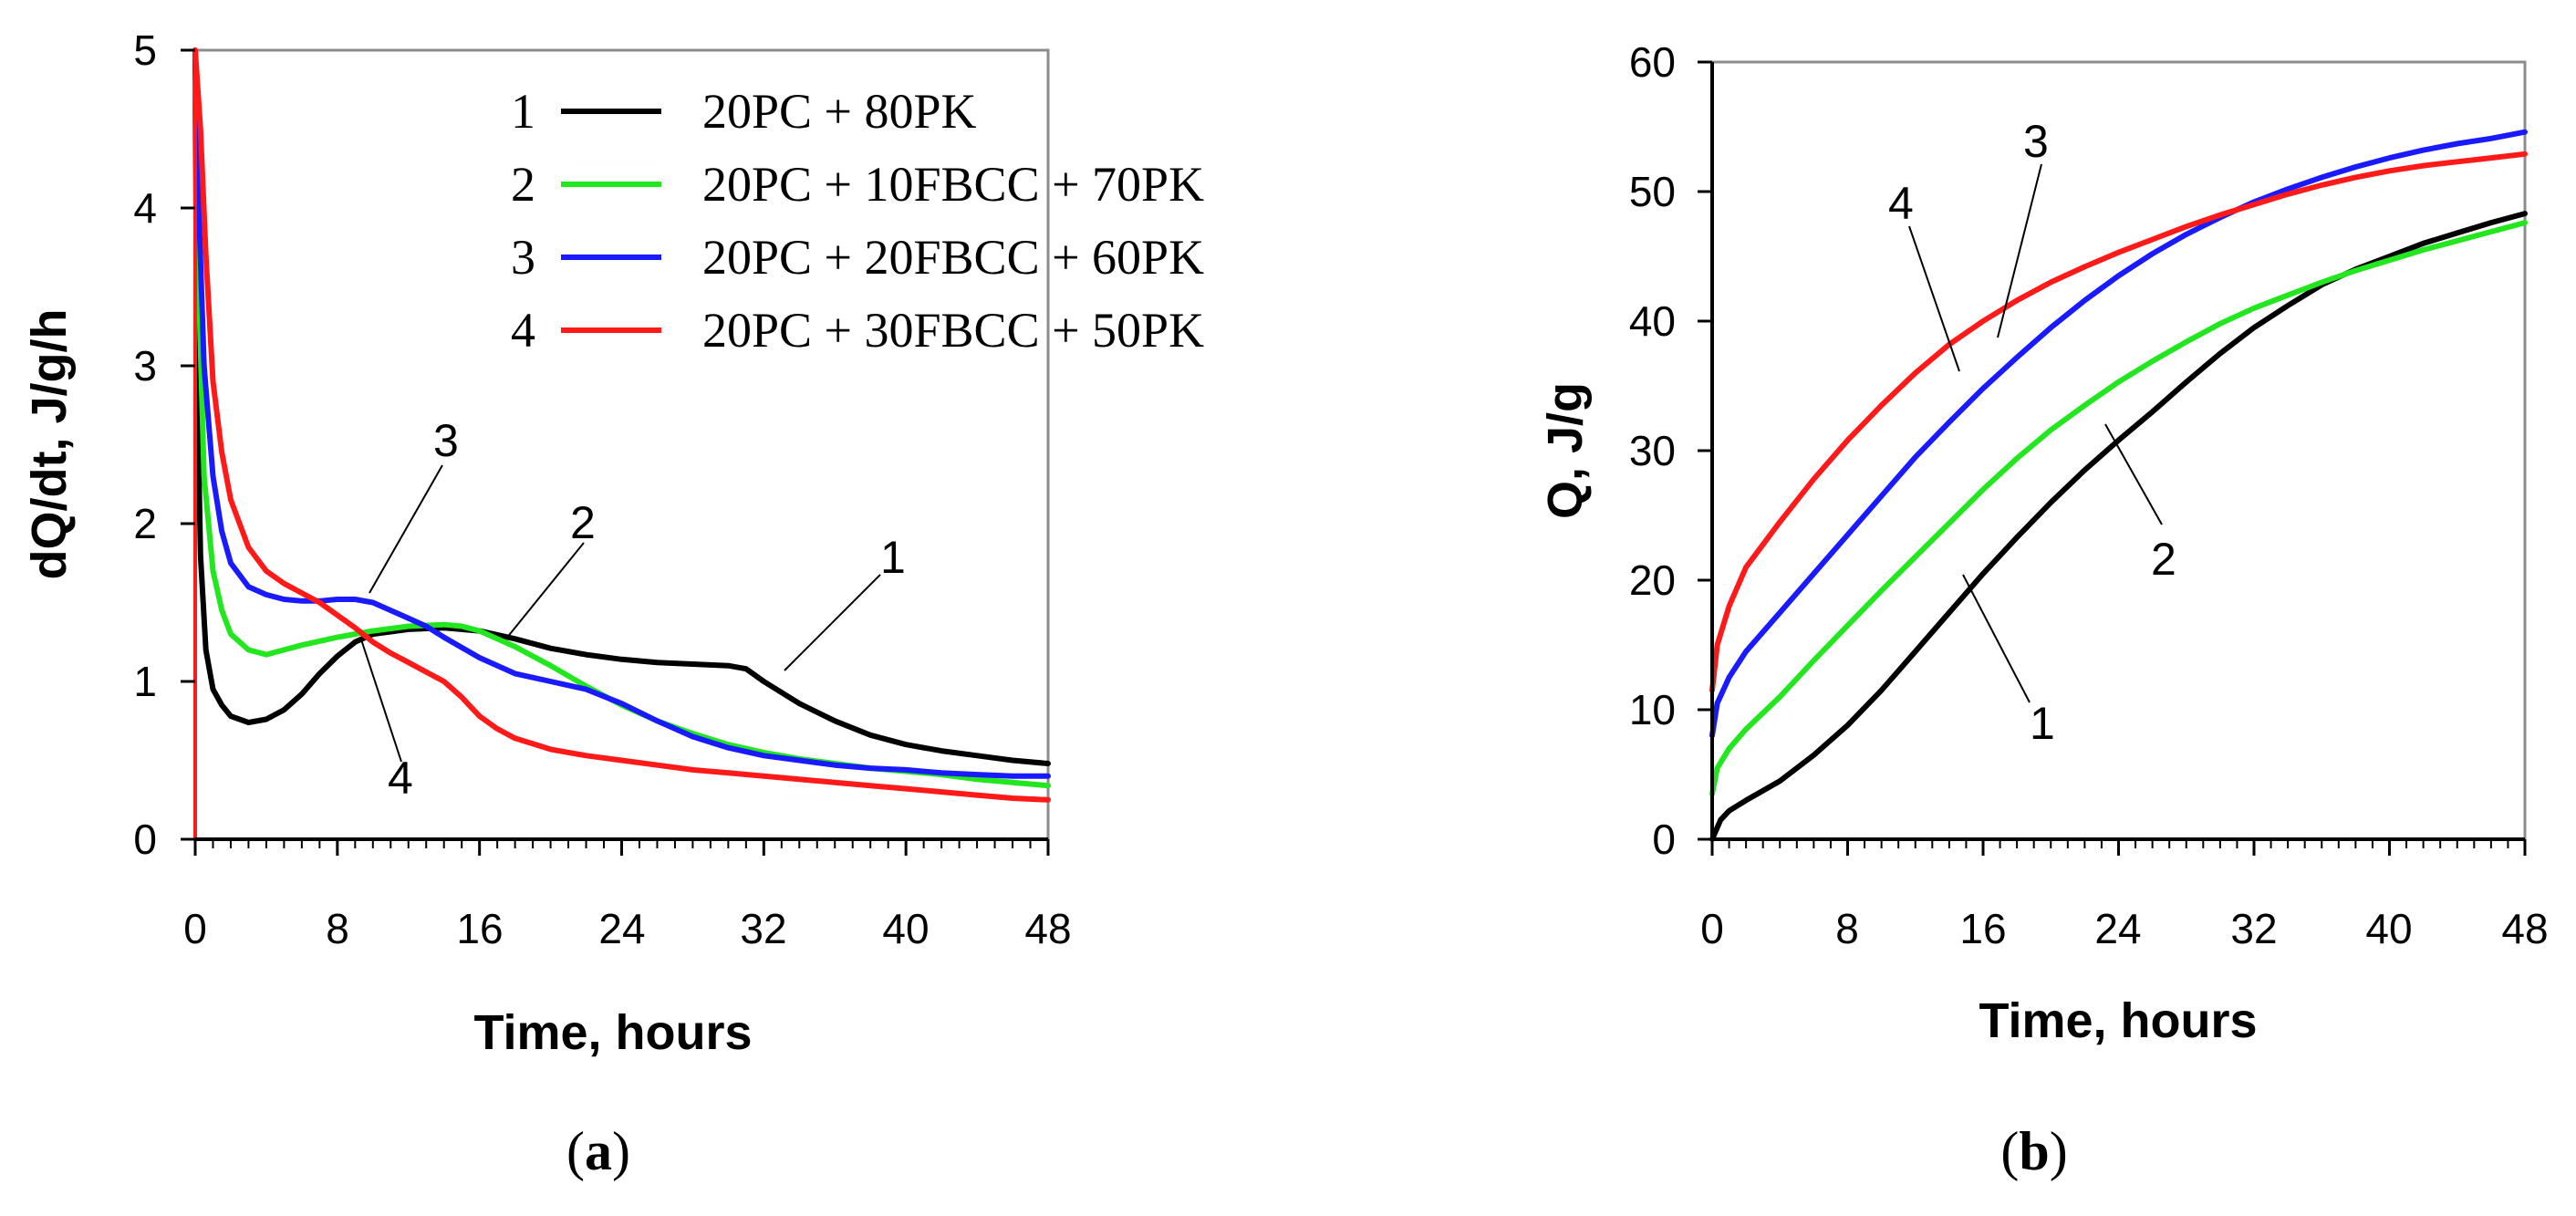 This screenshot has height=1216, width=2576. What do you see at coordinates (145, 208) in the screenshot?
I see `panel-a-y-tick-label: 4` at bounding box center [145, 208].